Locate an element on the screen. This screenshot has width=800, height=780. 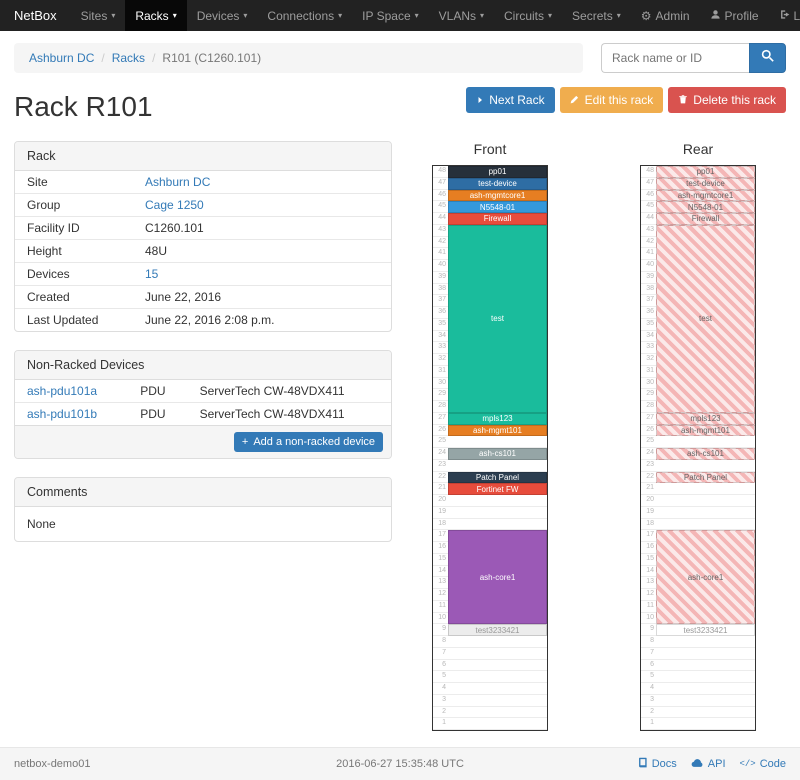
rack-attr-row: Group Cage 1250 is located at coordinates (203, 205).